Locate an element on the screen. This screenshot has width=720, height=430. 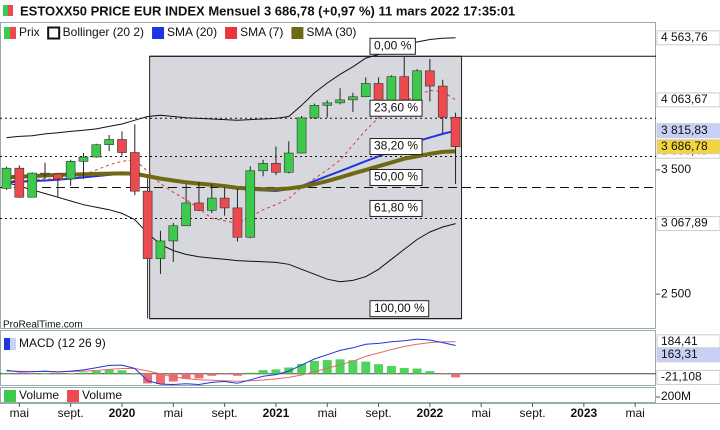
fib-label: 100,00 % is located at coordinates (399, 308).